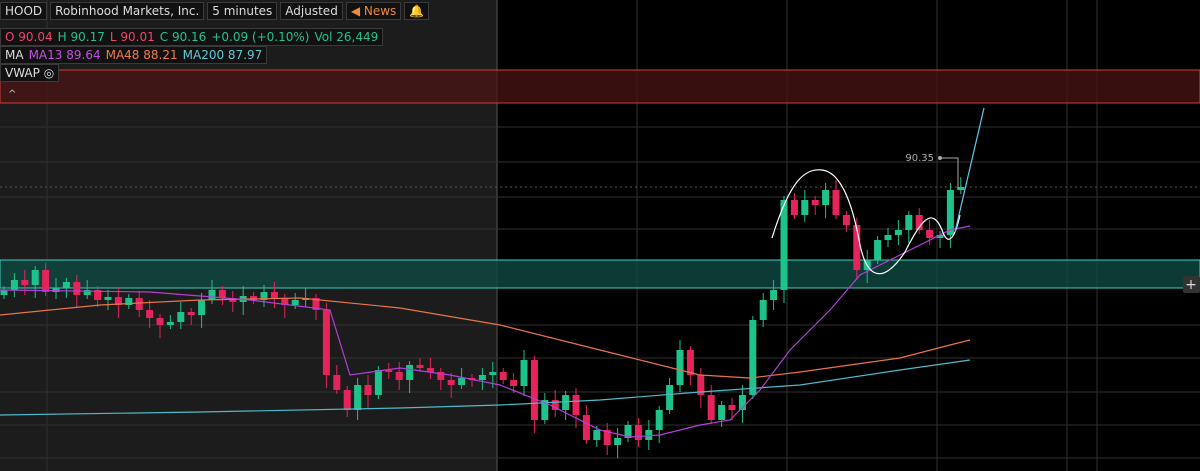 The height and width of the screenshot is (471, 1200). Describe the element at coordinates (323, 37) in the screenshot. I see `volume-label: Vol` at that location.